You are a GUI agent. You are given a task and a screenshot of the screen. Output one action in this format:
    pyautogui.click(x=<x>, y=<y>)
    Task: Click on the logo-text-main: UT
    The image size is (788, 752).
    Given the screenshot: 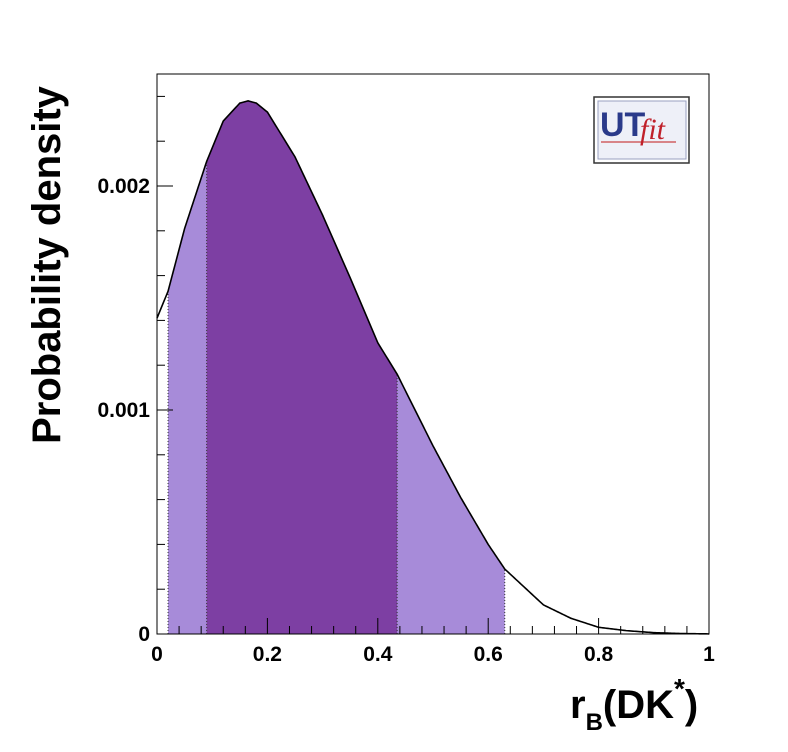 What is the action you would take?
    pyautogui.click(x=623, y=125)
    